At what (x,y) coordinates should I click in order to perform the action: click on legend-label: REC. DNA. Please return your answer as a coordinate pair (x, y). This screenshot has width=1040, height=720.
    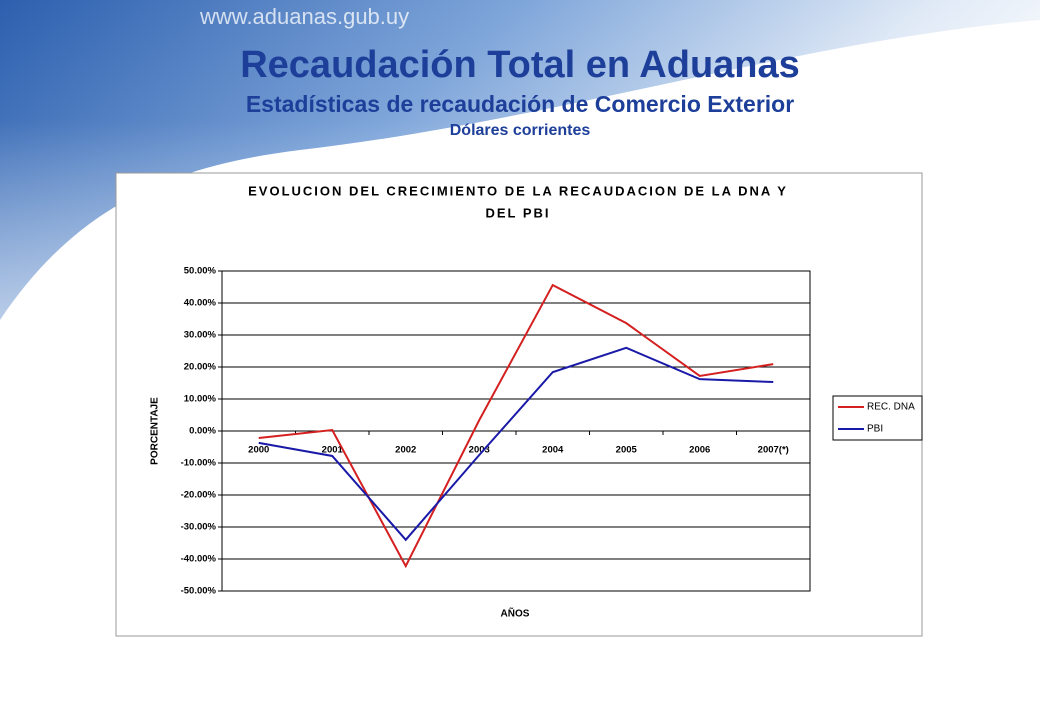
    Looking at the image, I should click on (891, 407).